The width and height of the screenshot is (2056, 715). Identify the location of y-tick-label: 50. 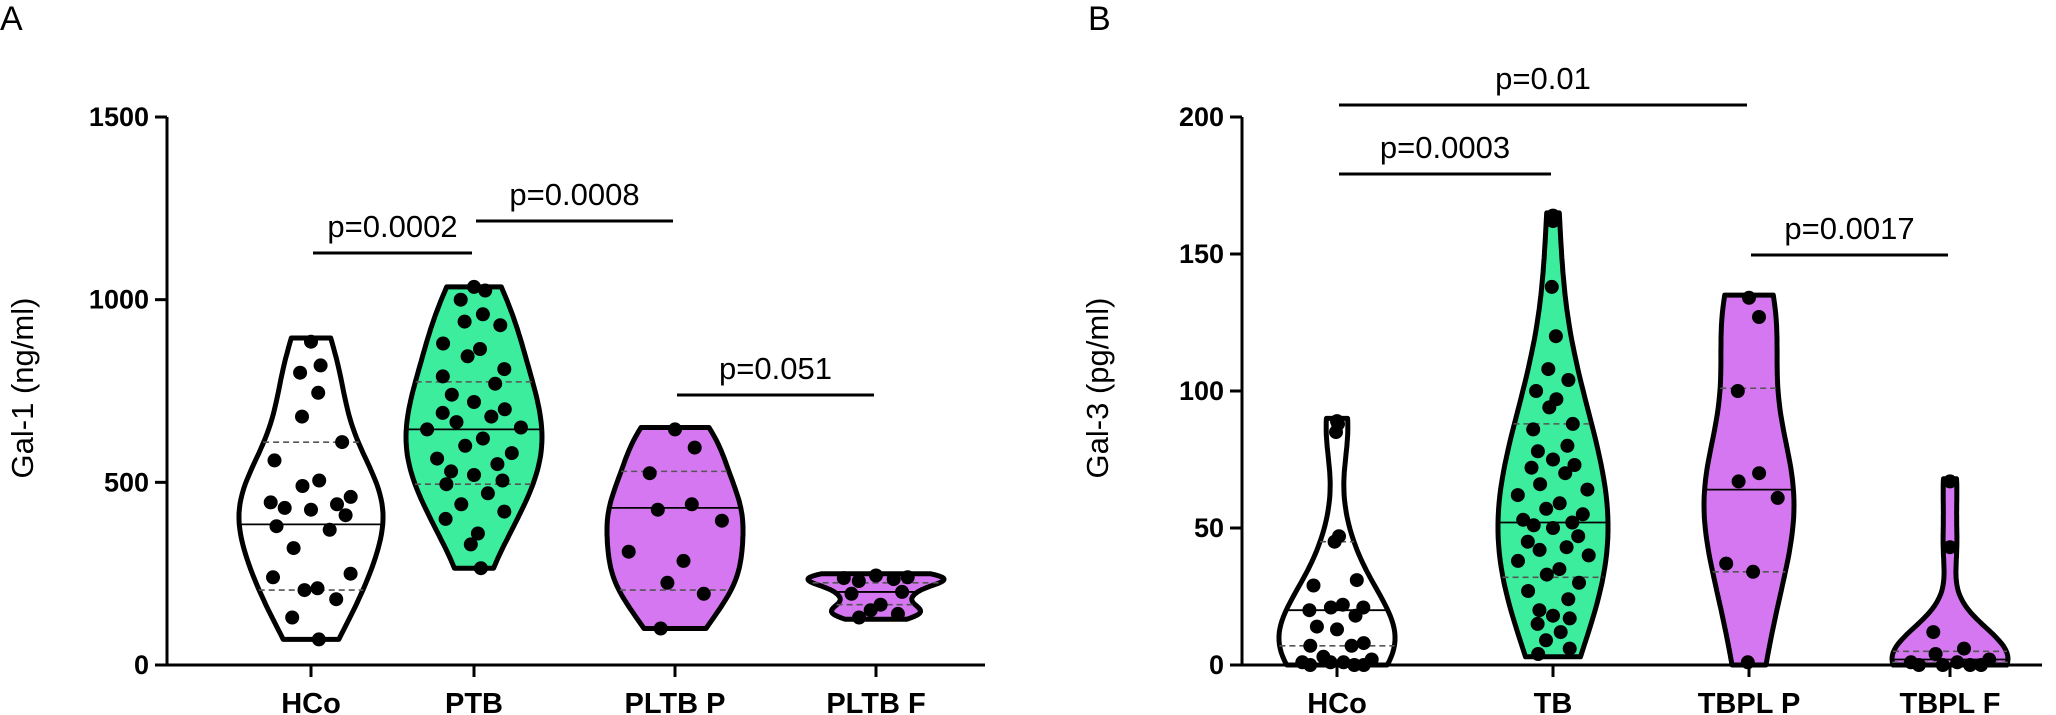
(1209, 528).